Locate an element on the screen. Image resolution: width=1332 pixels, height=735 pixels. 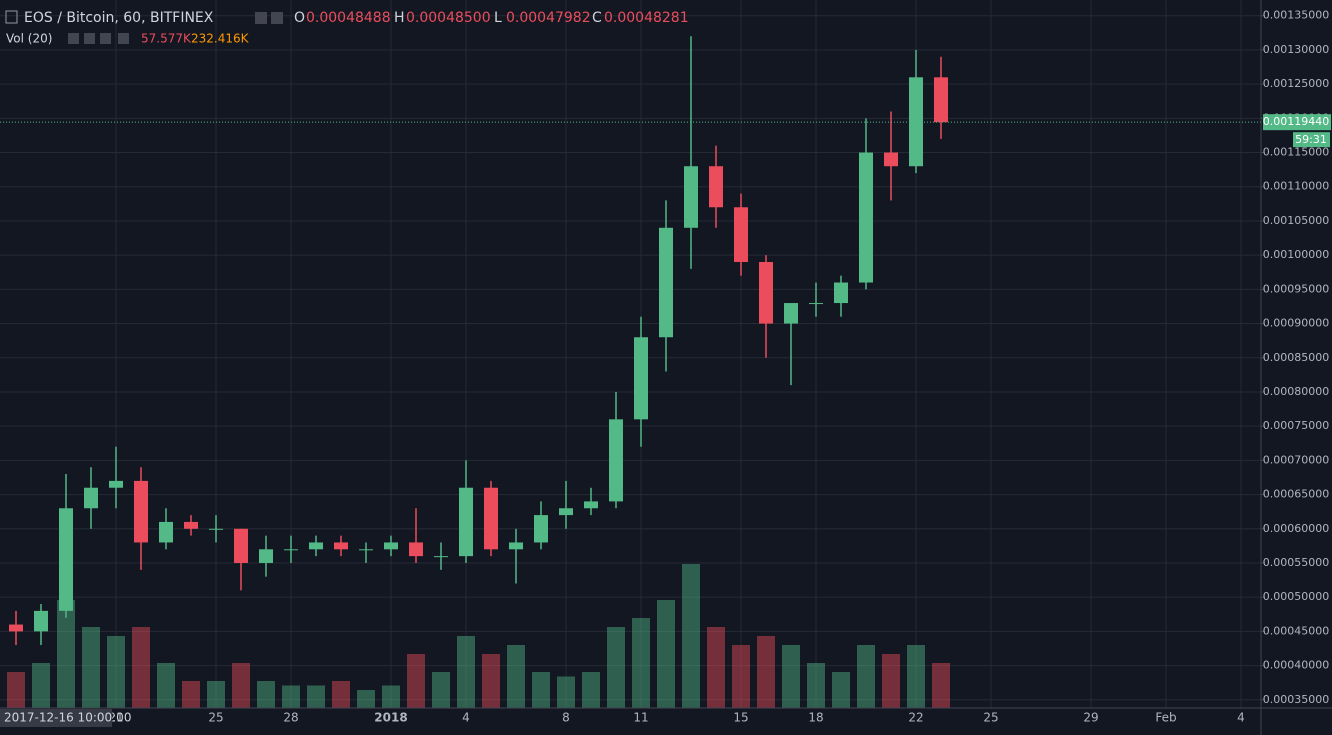
close-label: C is located at coordinates (597, 18).